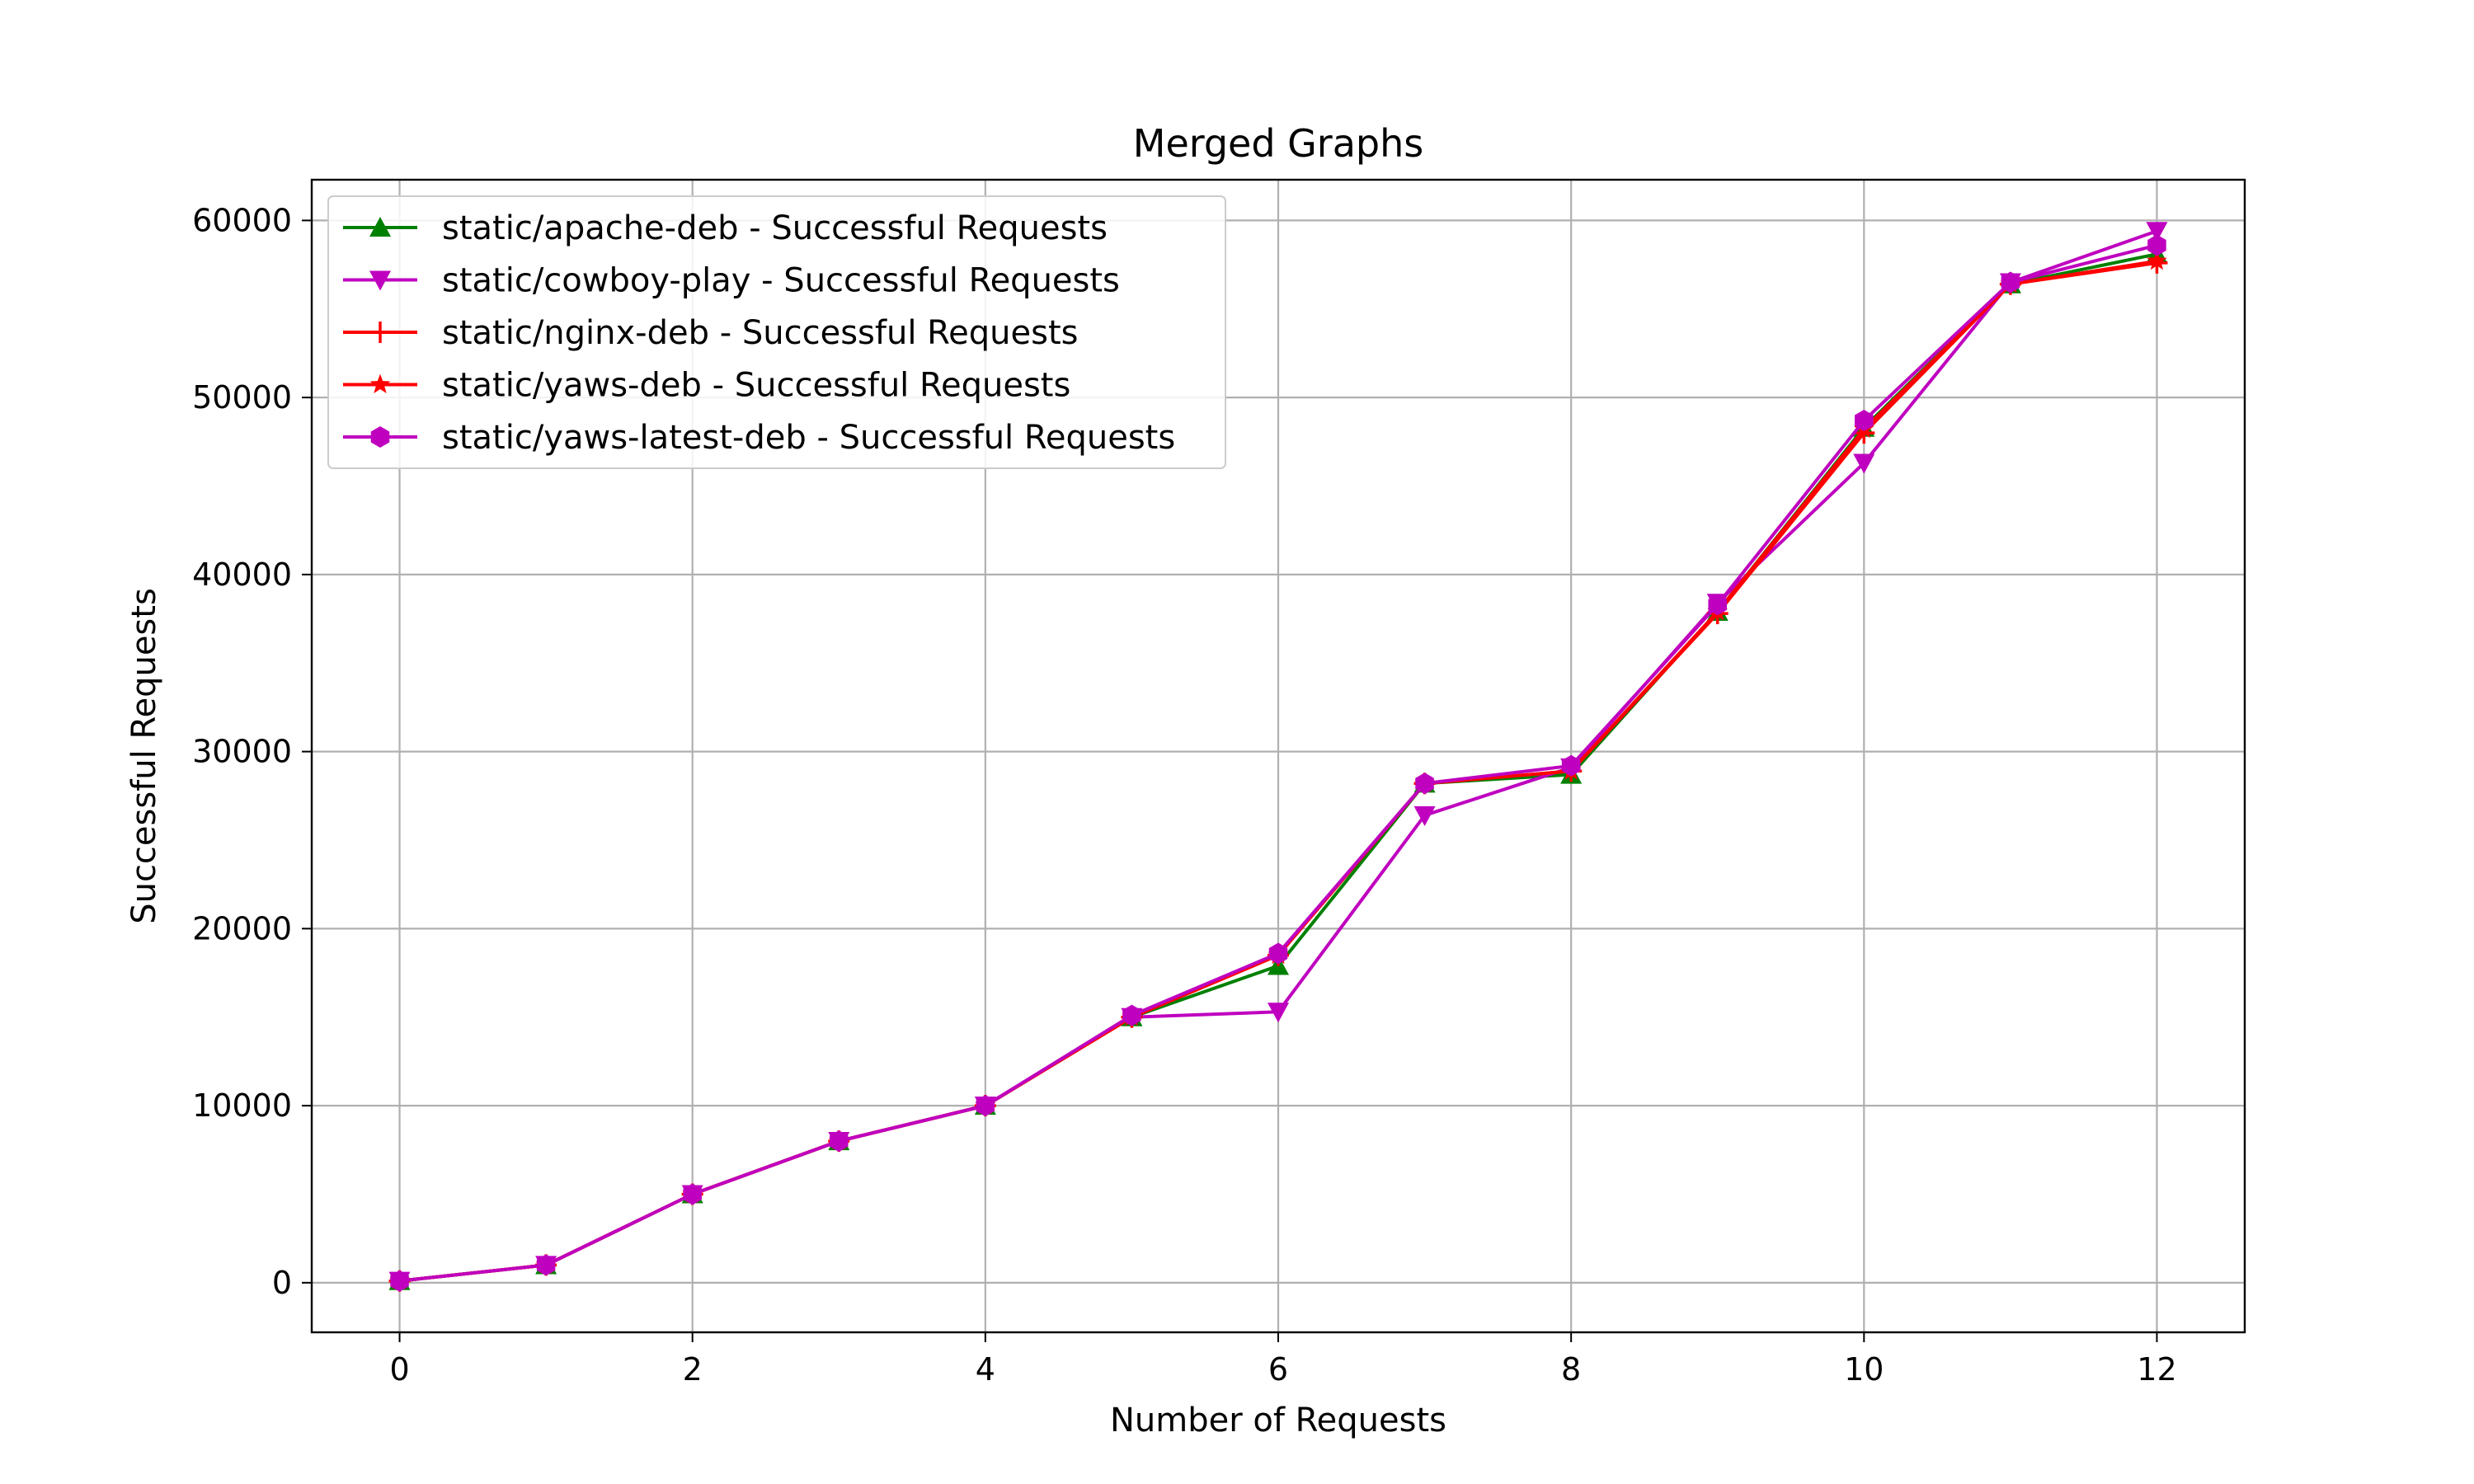 Image resolution: width=2474 pixels, height=1484 pixels. Describe the element at coordinates (242, 220) in the screenshot. I see `y-tick-label: 60000` at that location.